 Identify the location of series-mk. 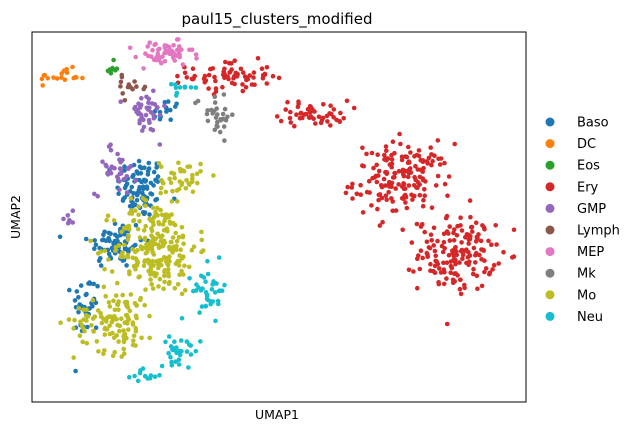
(214, 117).